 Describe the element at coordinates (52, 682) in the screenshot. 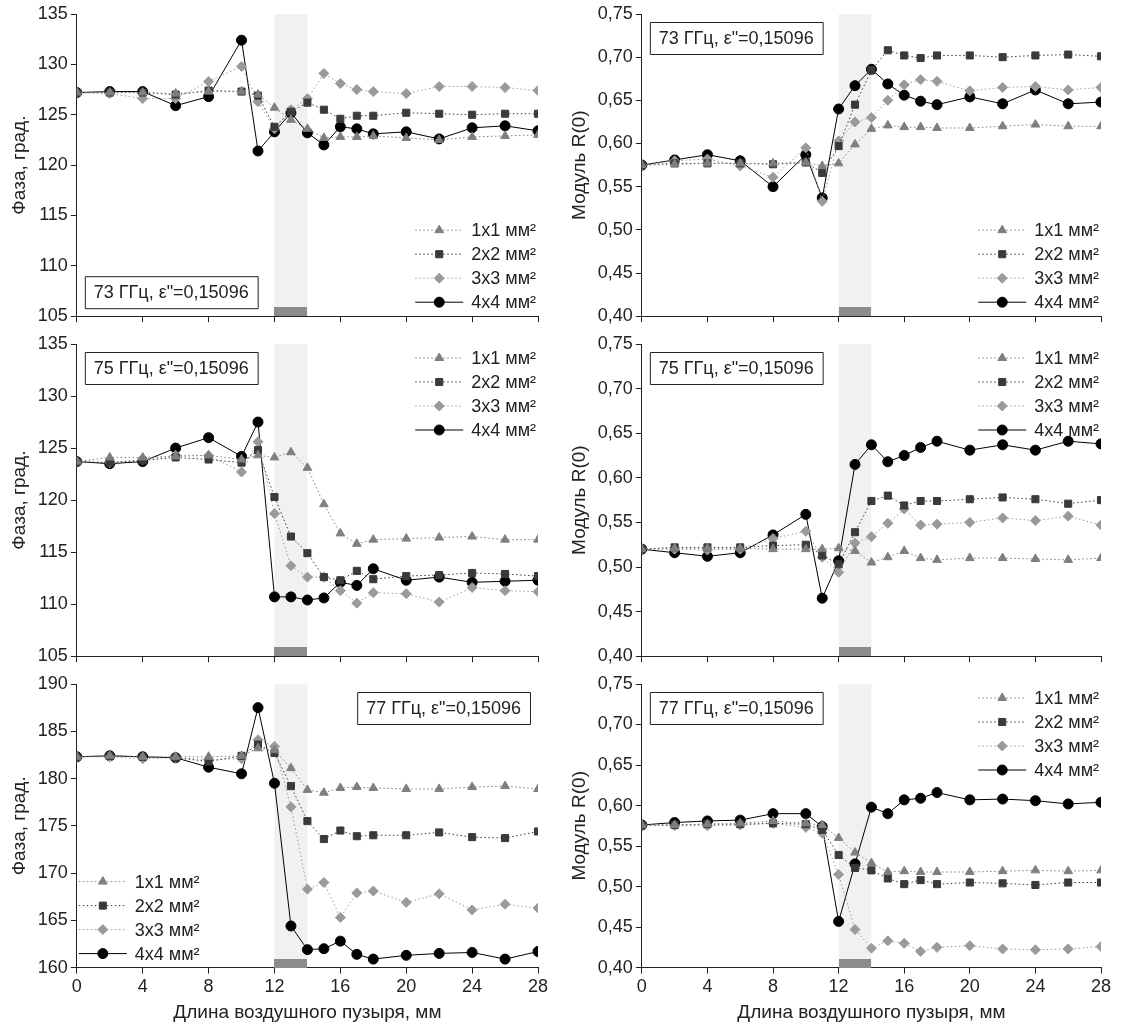

I see `y-tick-label: 190` at that location.